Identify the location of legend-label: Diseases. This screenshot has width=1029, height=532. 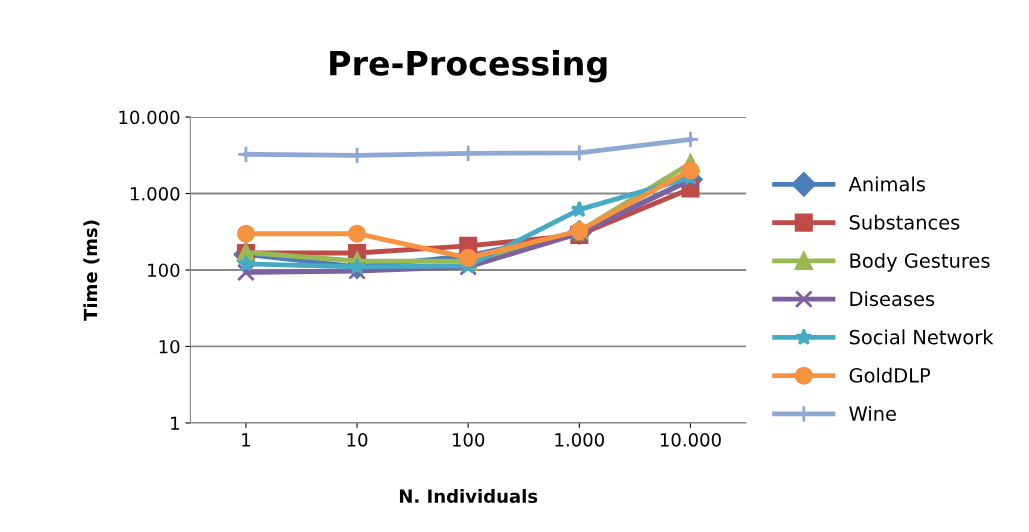
(892, 299).